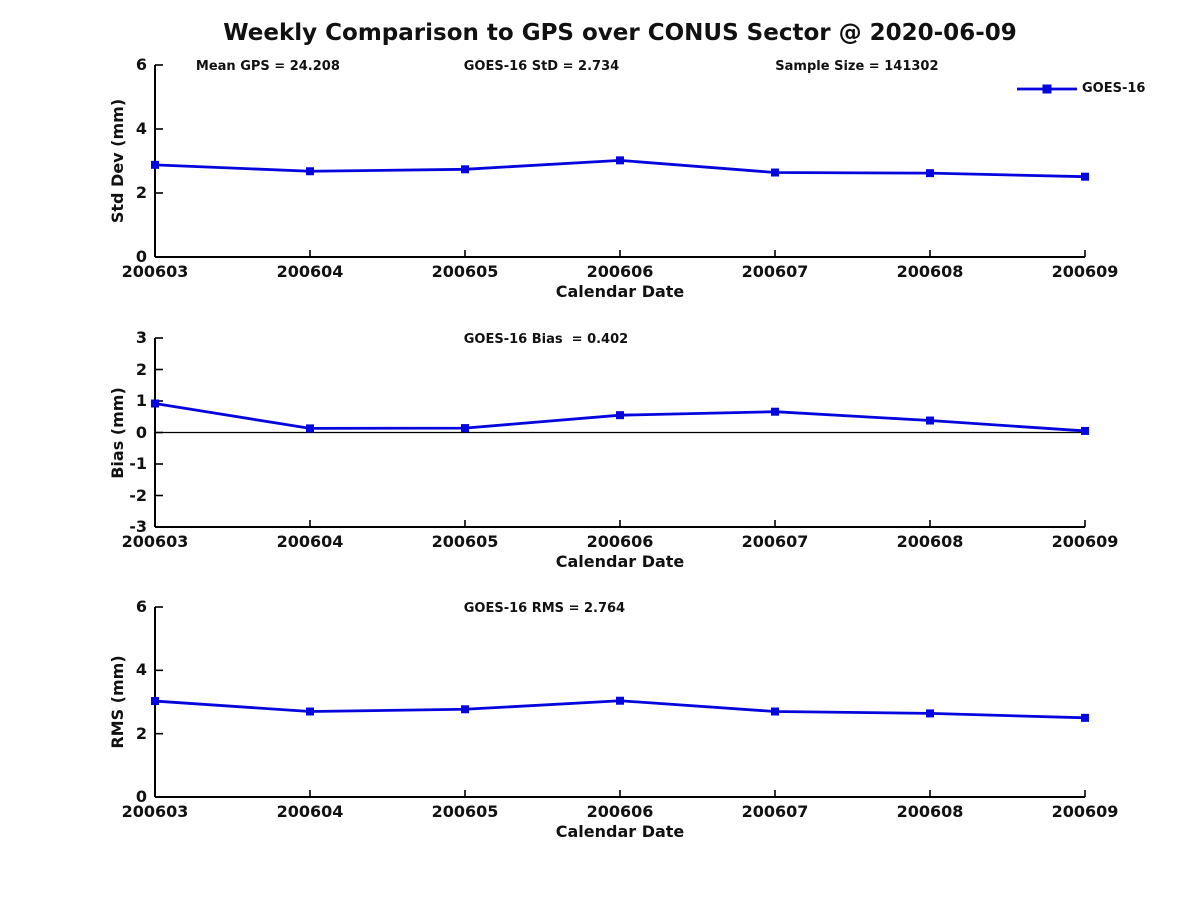  I want to click on y-tick-label: 1, so click(141, 400).